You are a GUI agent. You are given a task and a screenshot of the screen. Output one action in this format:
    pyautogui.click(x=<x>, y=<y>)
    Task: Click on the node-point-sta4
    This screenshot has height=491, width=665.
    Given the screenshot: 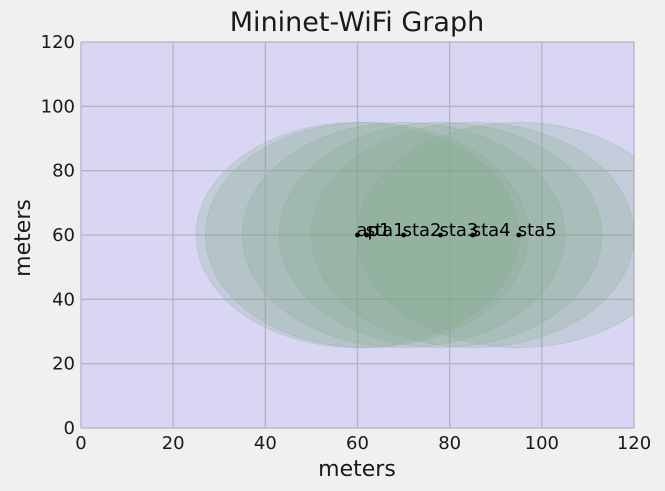 What is the action you would take?
    pyautogui.click(x=473, y=235)
    